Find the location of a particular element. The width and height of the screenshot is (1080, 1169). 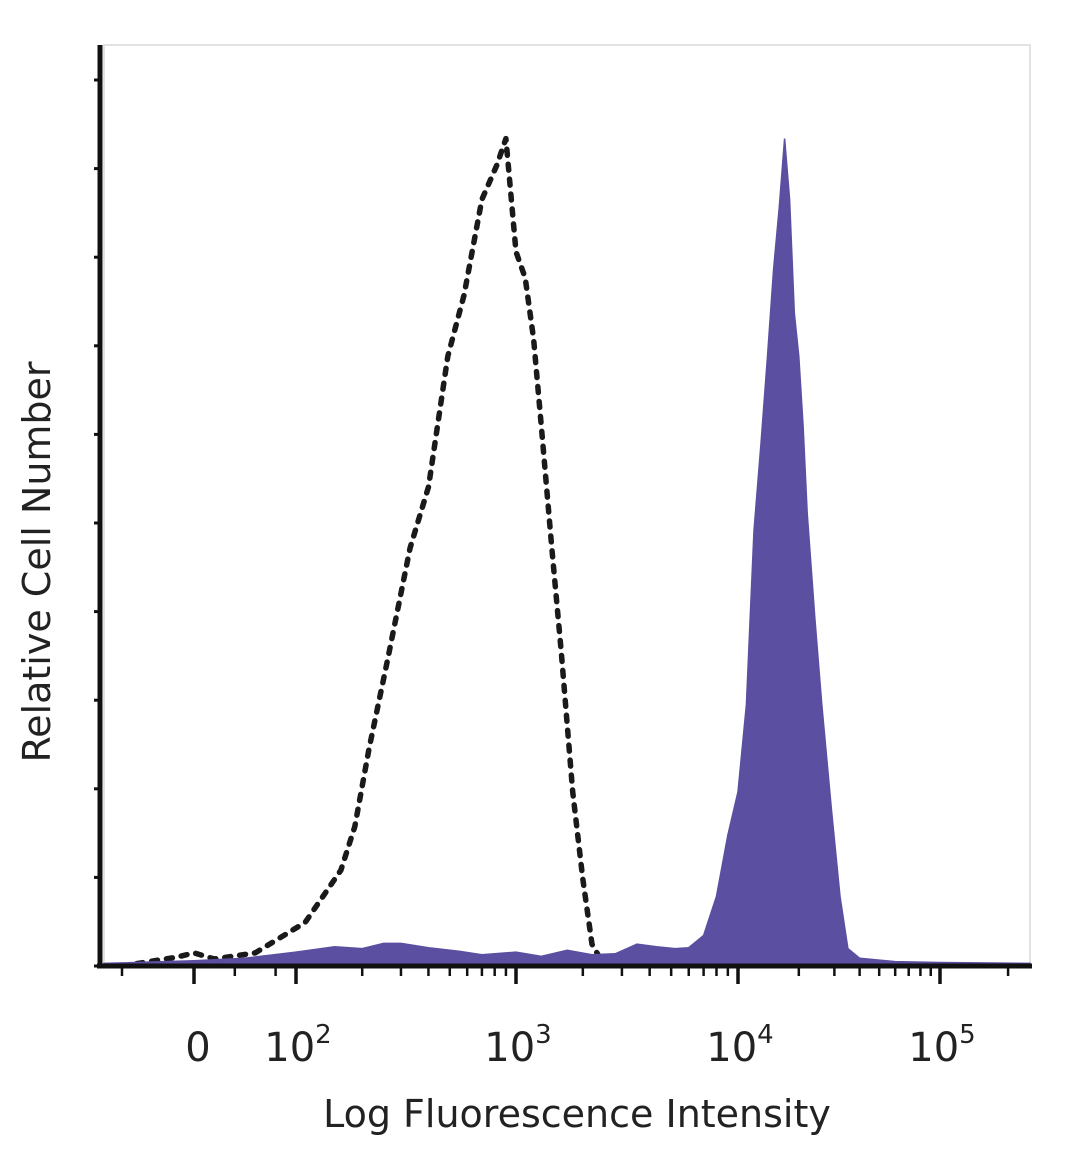

y-ticks is located at coordinates (97, 523).